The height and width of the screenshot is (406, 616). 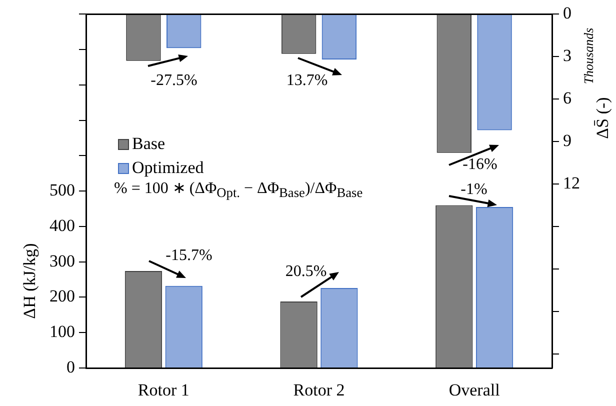 What do you see at coordinates (168, 168) in the screenshot?
I see `legend-label: Optimized` at bounding box center [168, 168].